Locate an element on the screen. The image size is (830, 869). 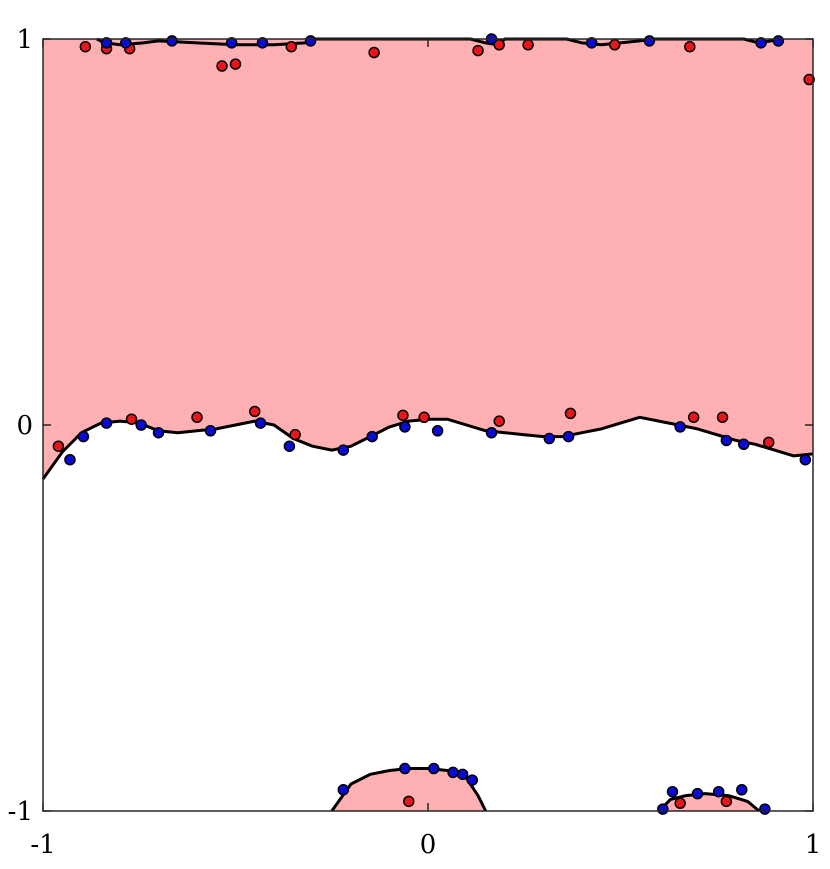
x-tick-label-1: 0 is located at coordinates (428, 845).